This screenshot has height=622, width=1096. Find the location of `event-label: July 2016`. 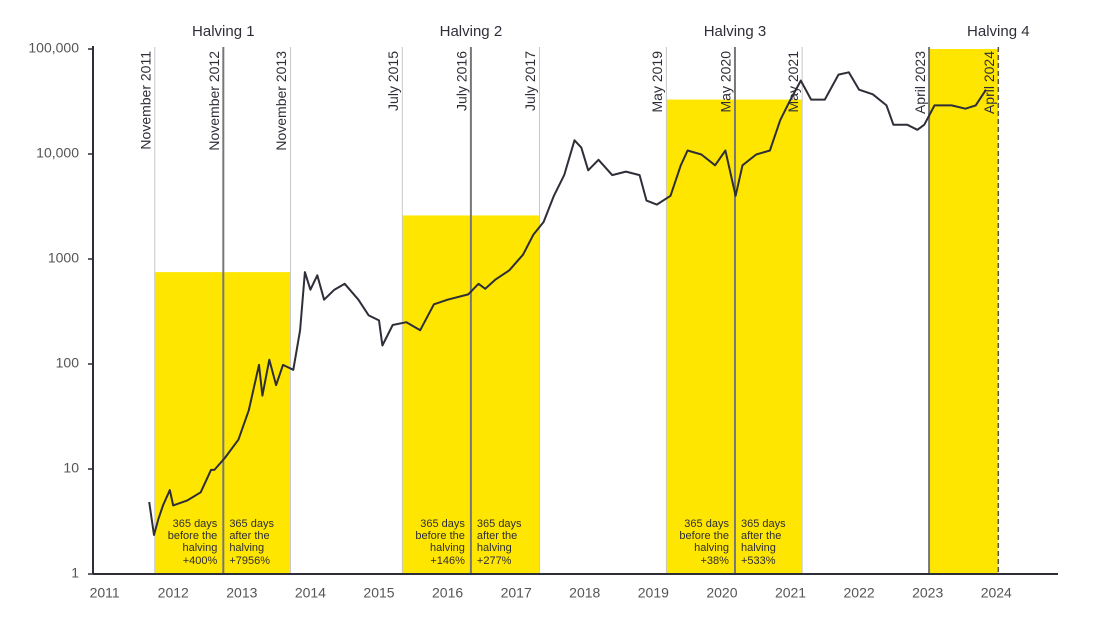

event-label: July 2016 is located at coordinates (462, 81).